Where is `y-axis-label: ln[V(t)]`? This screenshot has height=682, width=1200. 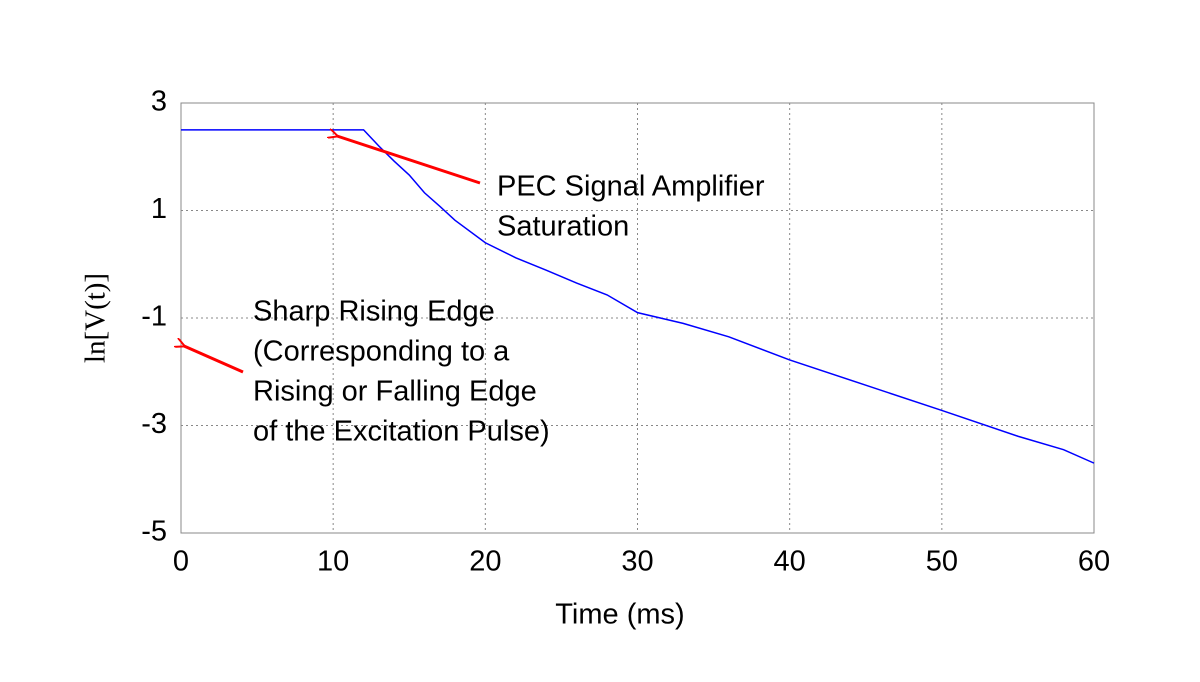 y-axis-label: ln[V(t)] is located at coordinates (96, 318).